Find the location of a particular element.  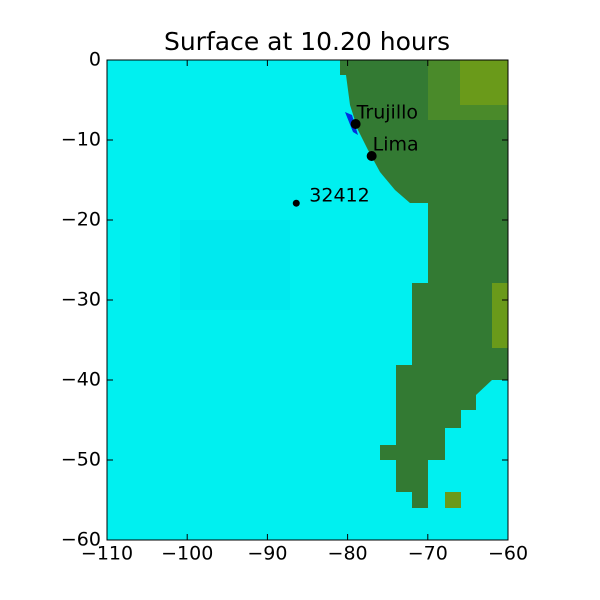

point-label: 32412 is located at coordinates (339, 196).